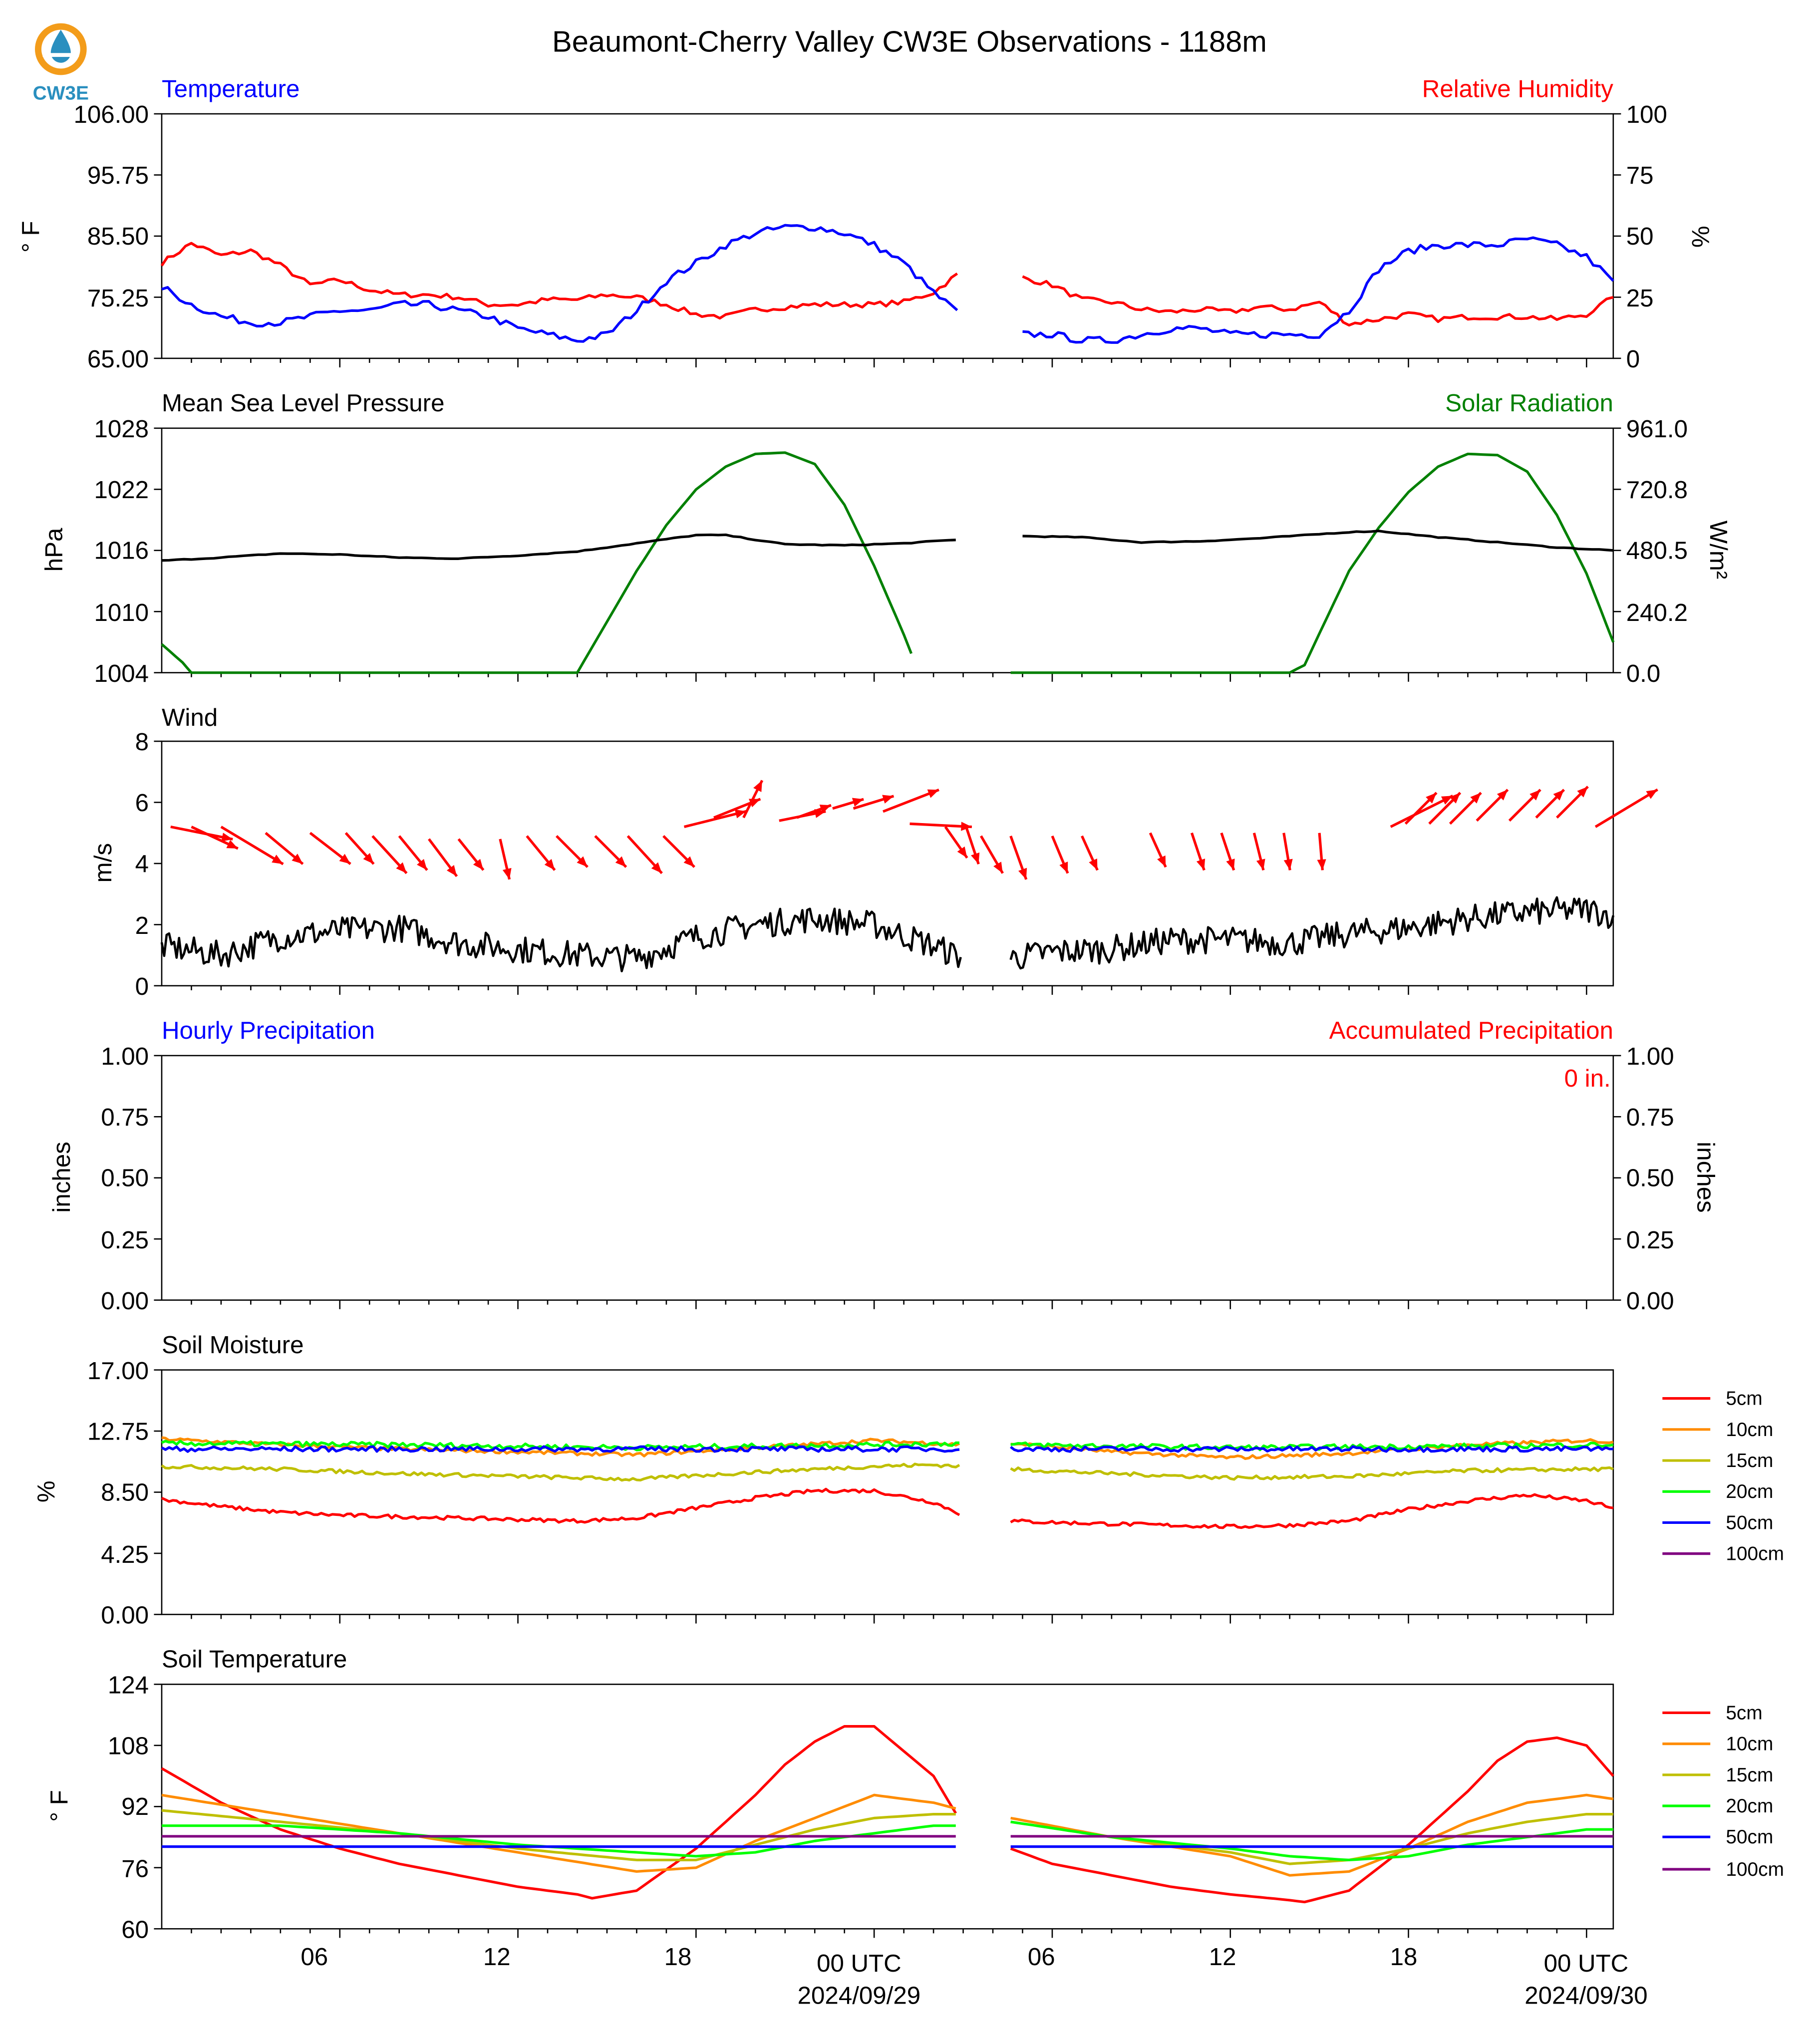 The width and height of the screenshot is (1820, 2035). I want to click on pressure-plot-frame, so click(887, 550).